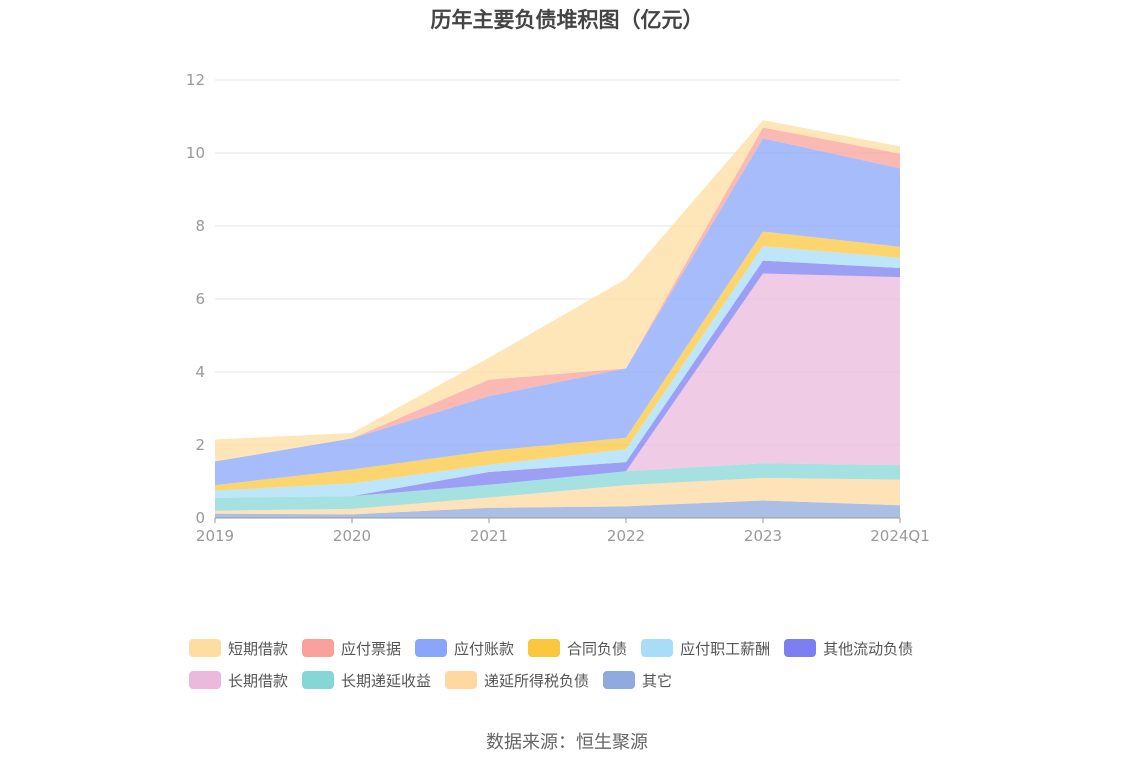 The width and height of the screenshot is (1134, 766). Describe the element at coordinates (567, 20) in the screenshot. I see `chart-title: 历年主要负债堆积图（亿元）` at that location.